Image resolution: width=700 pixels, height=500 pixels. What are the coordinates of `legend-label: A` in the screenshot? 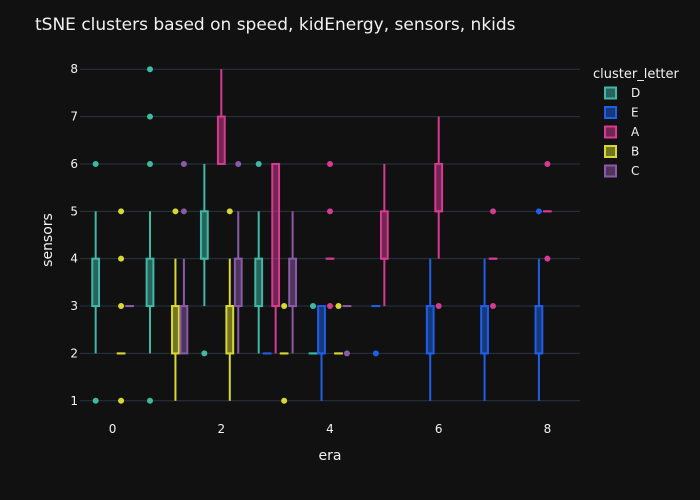 It's located at (635, 132).